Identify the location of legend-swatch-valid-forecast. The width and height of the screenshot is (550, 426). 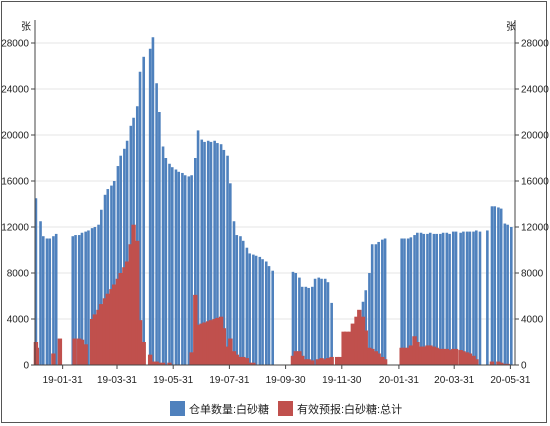
(285, 408).